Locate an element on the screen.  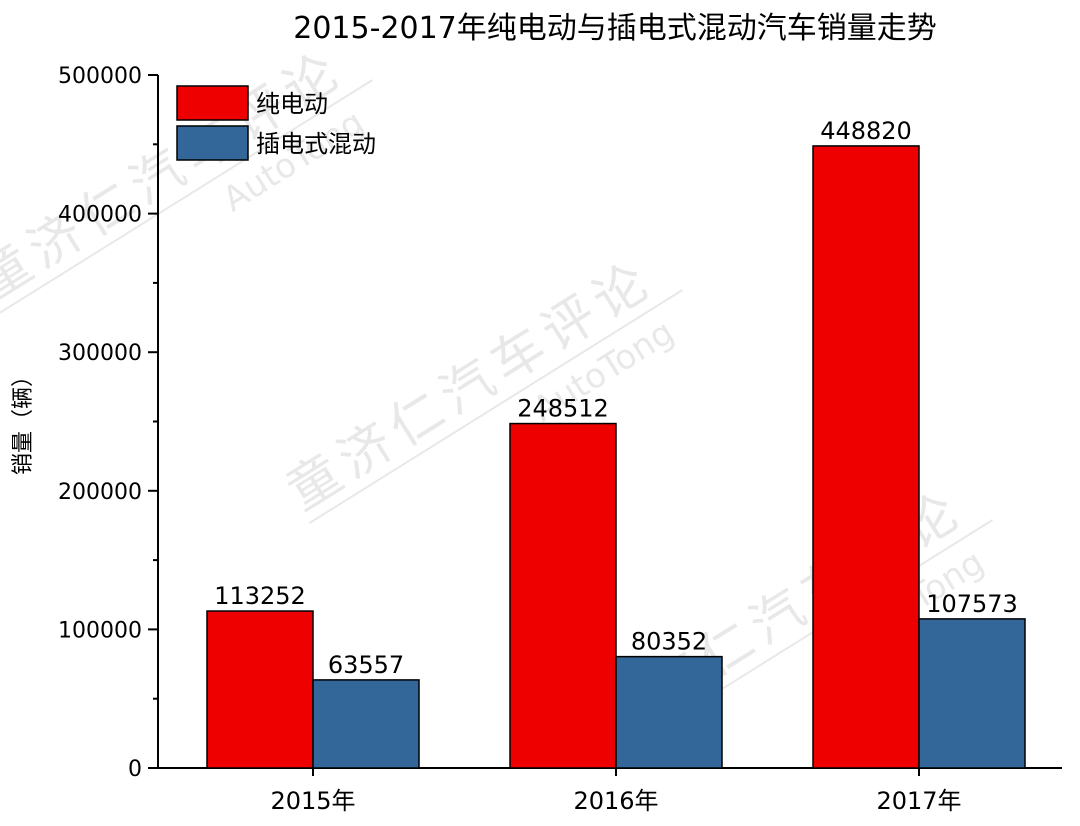
data-label: 113252 is located at coordinates (260, 596).